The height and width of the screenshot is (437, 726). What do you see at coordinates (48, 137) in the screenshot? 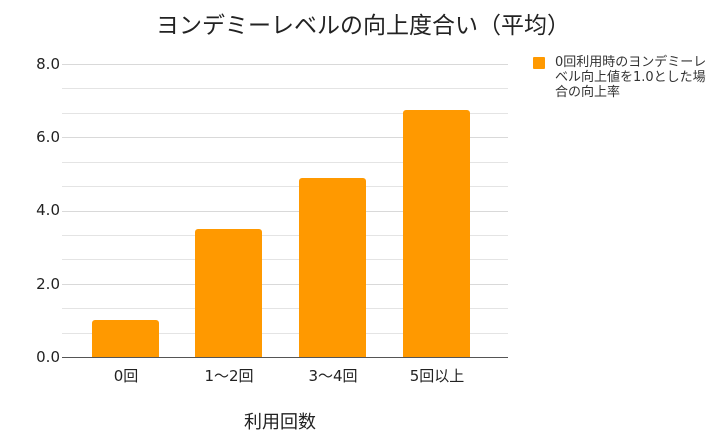
I see `y-tick-label: 6.0` at bounding box center [48, 137].